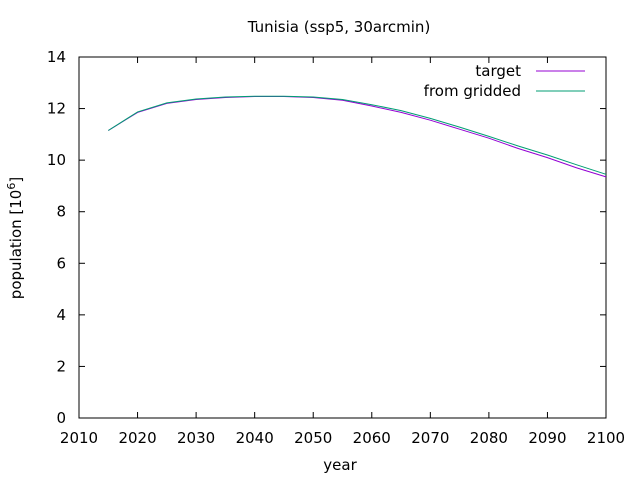 The image size is (640, 480). I want to click on series-line-target, so click(357, 137).